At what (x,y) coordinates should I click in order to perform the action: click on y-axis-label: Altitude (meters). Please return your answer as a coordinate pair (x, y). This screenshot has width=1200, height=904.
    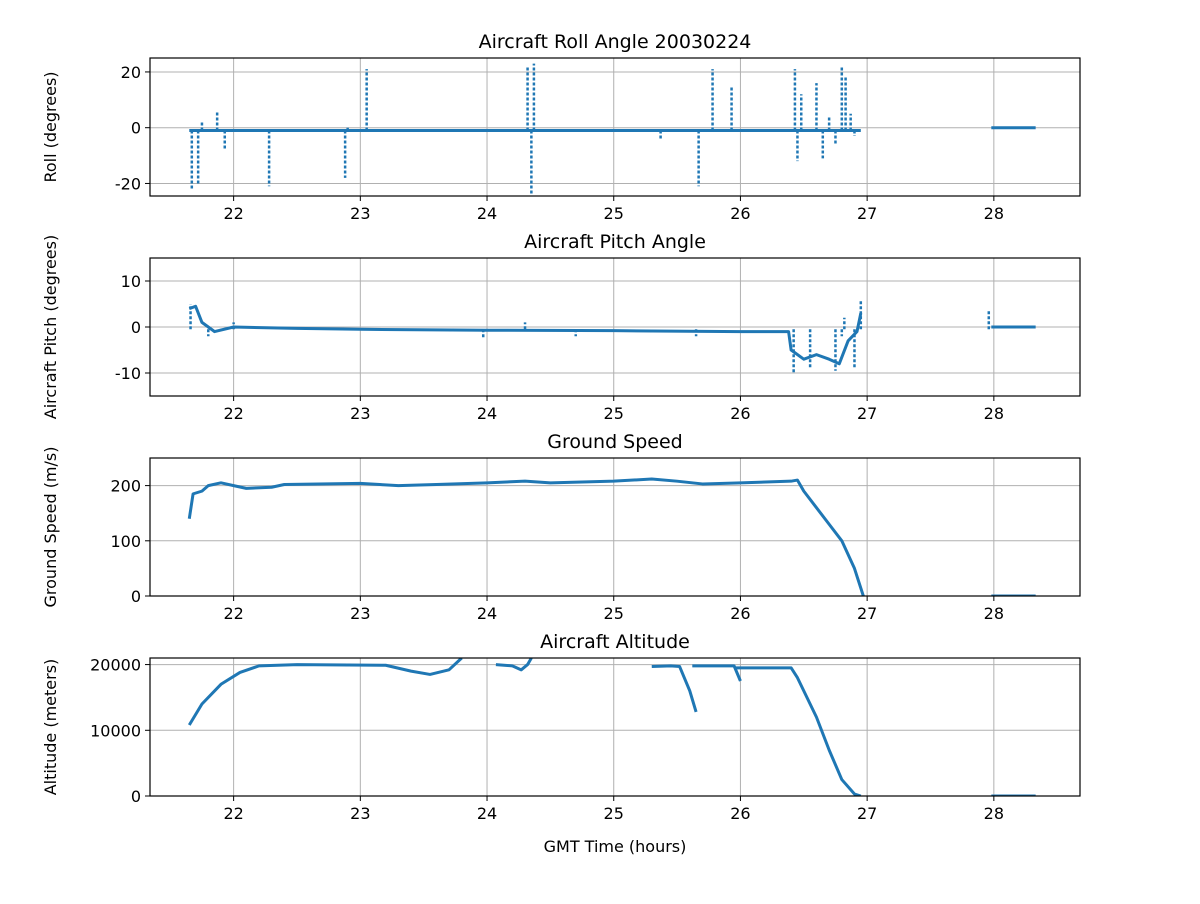
    Looking at the image, I should click on (50, 727).